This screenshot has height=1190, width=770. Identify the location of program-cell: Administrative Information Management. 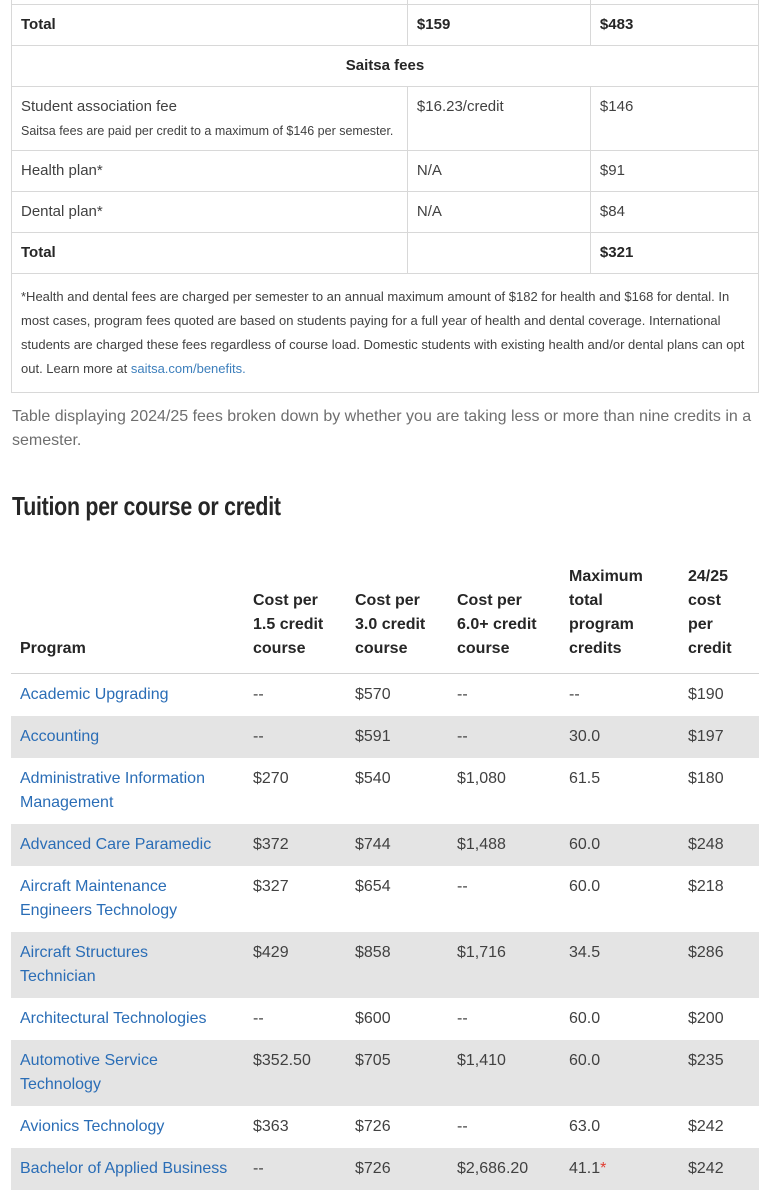
(132, 791).